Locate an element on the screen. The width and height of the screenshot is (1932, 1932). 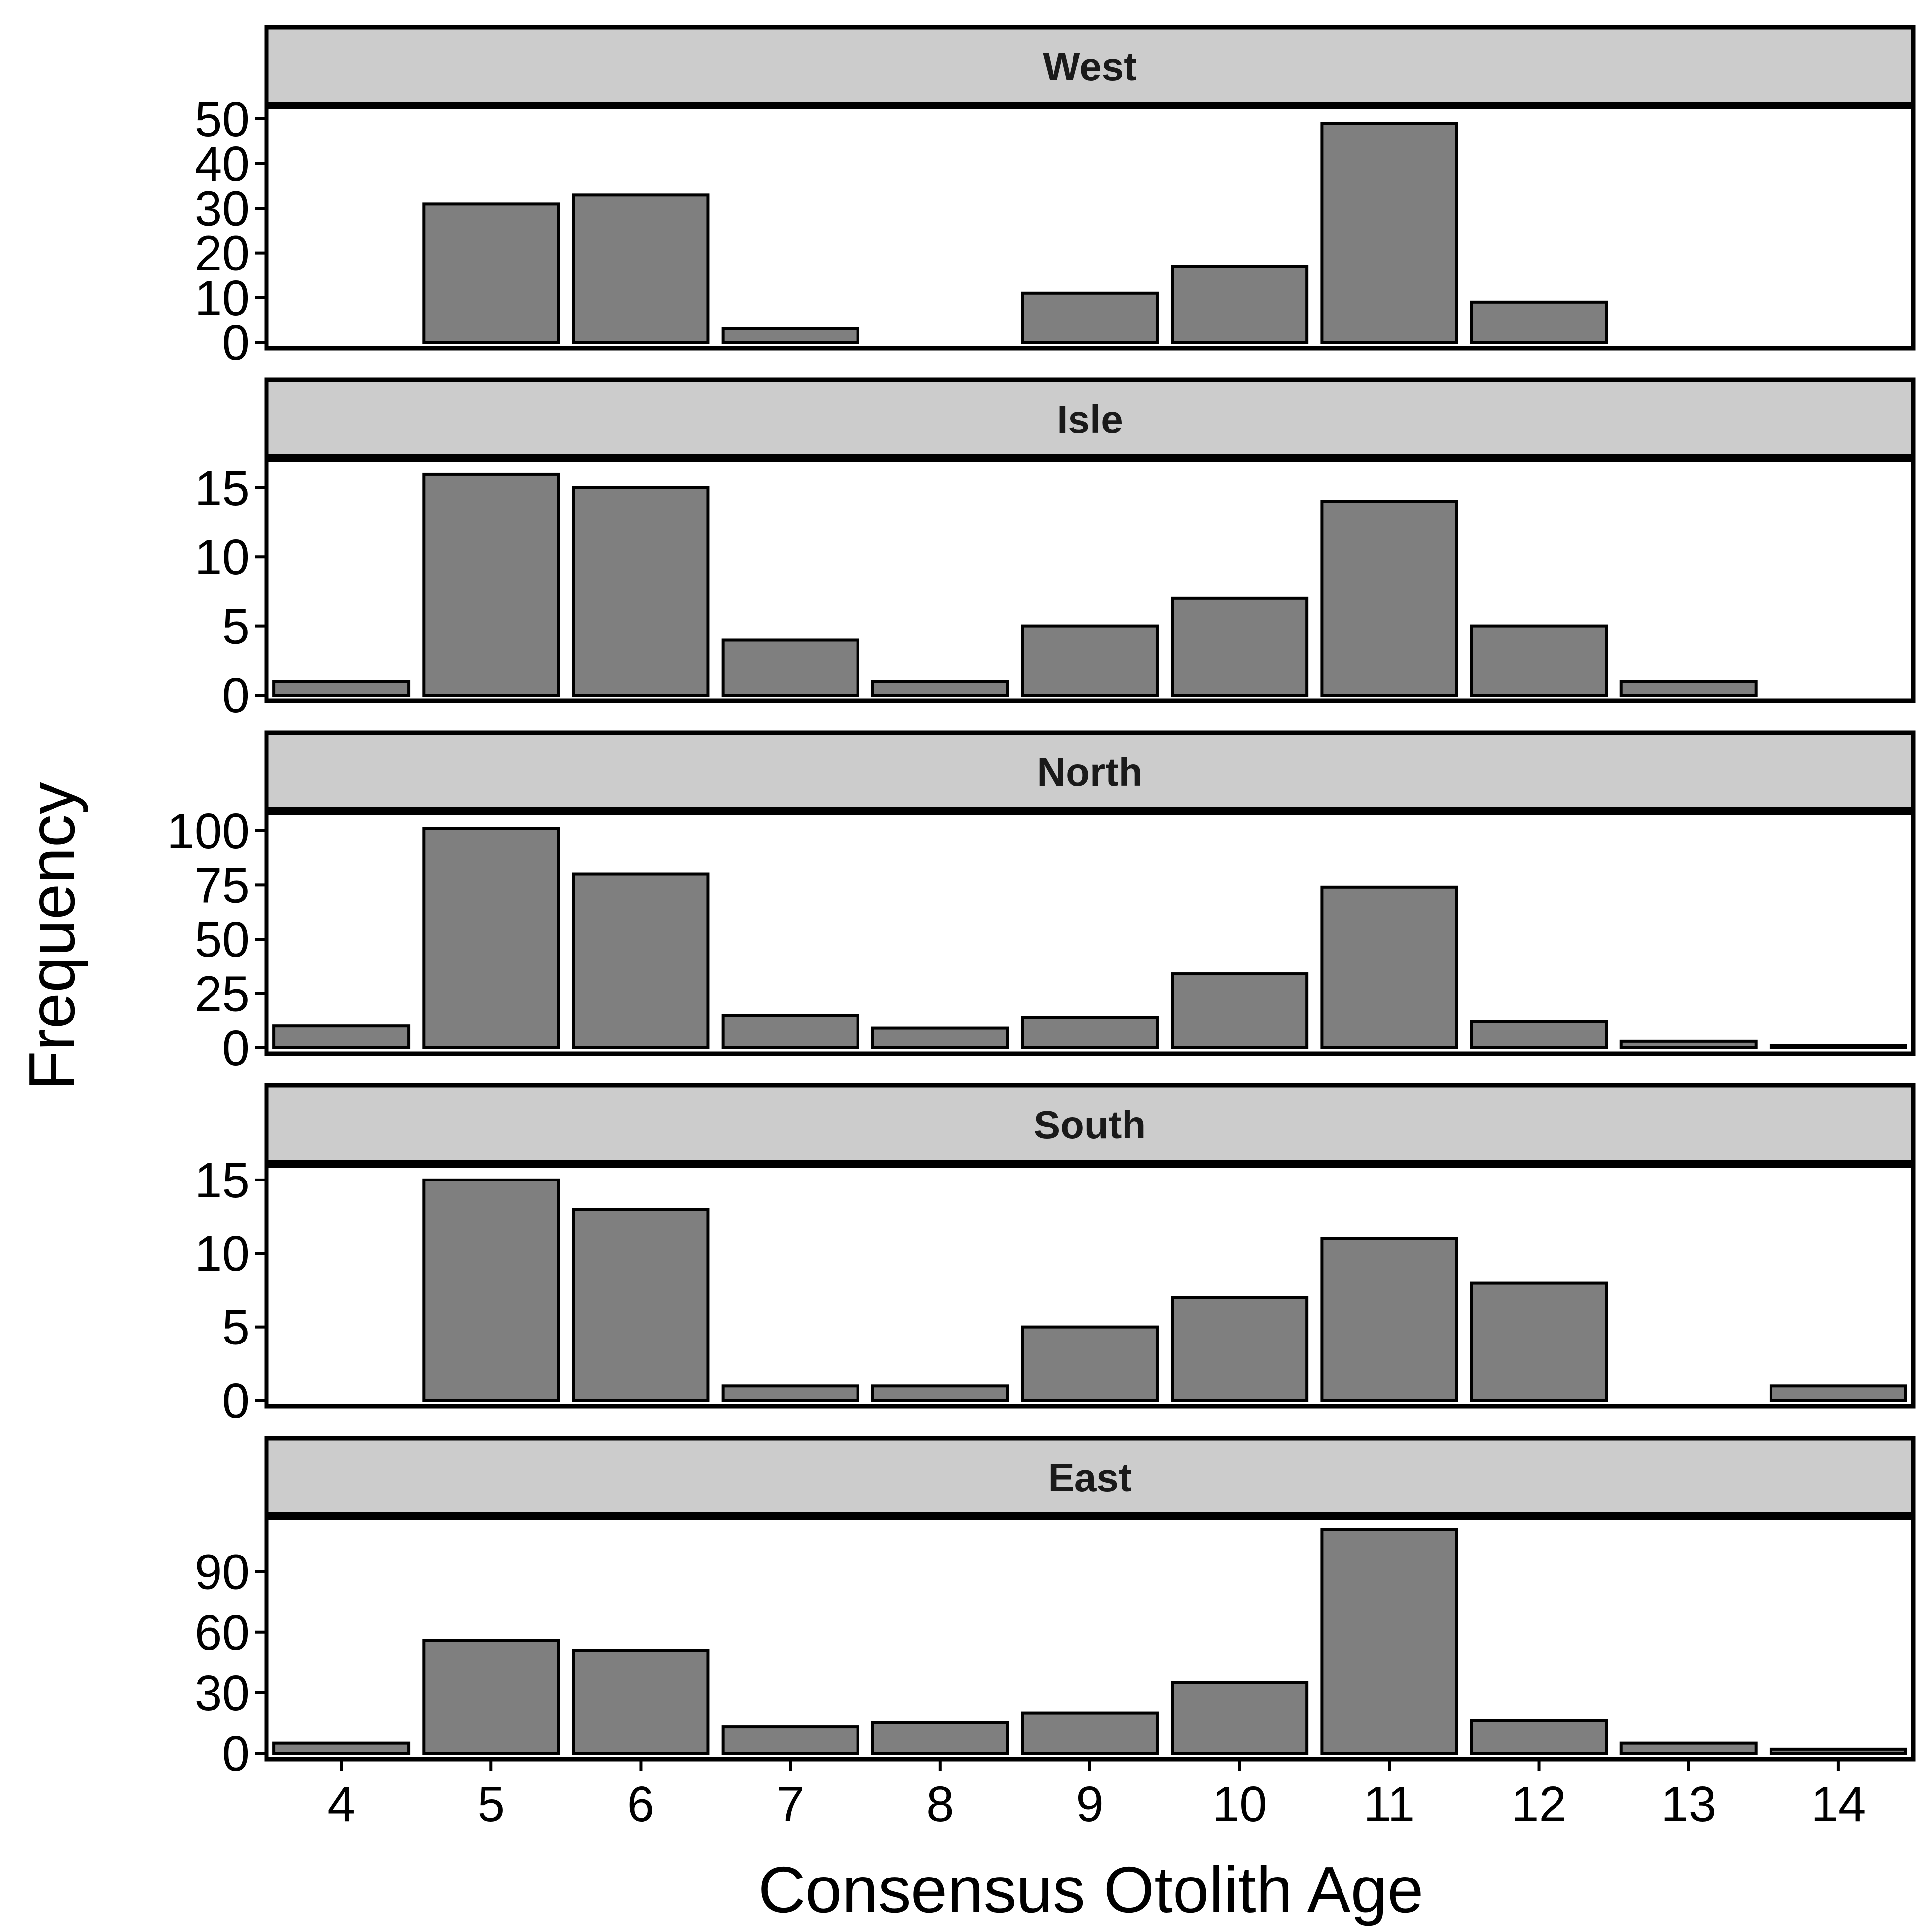
strip-label: North is located at coordinates (1089, 772).